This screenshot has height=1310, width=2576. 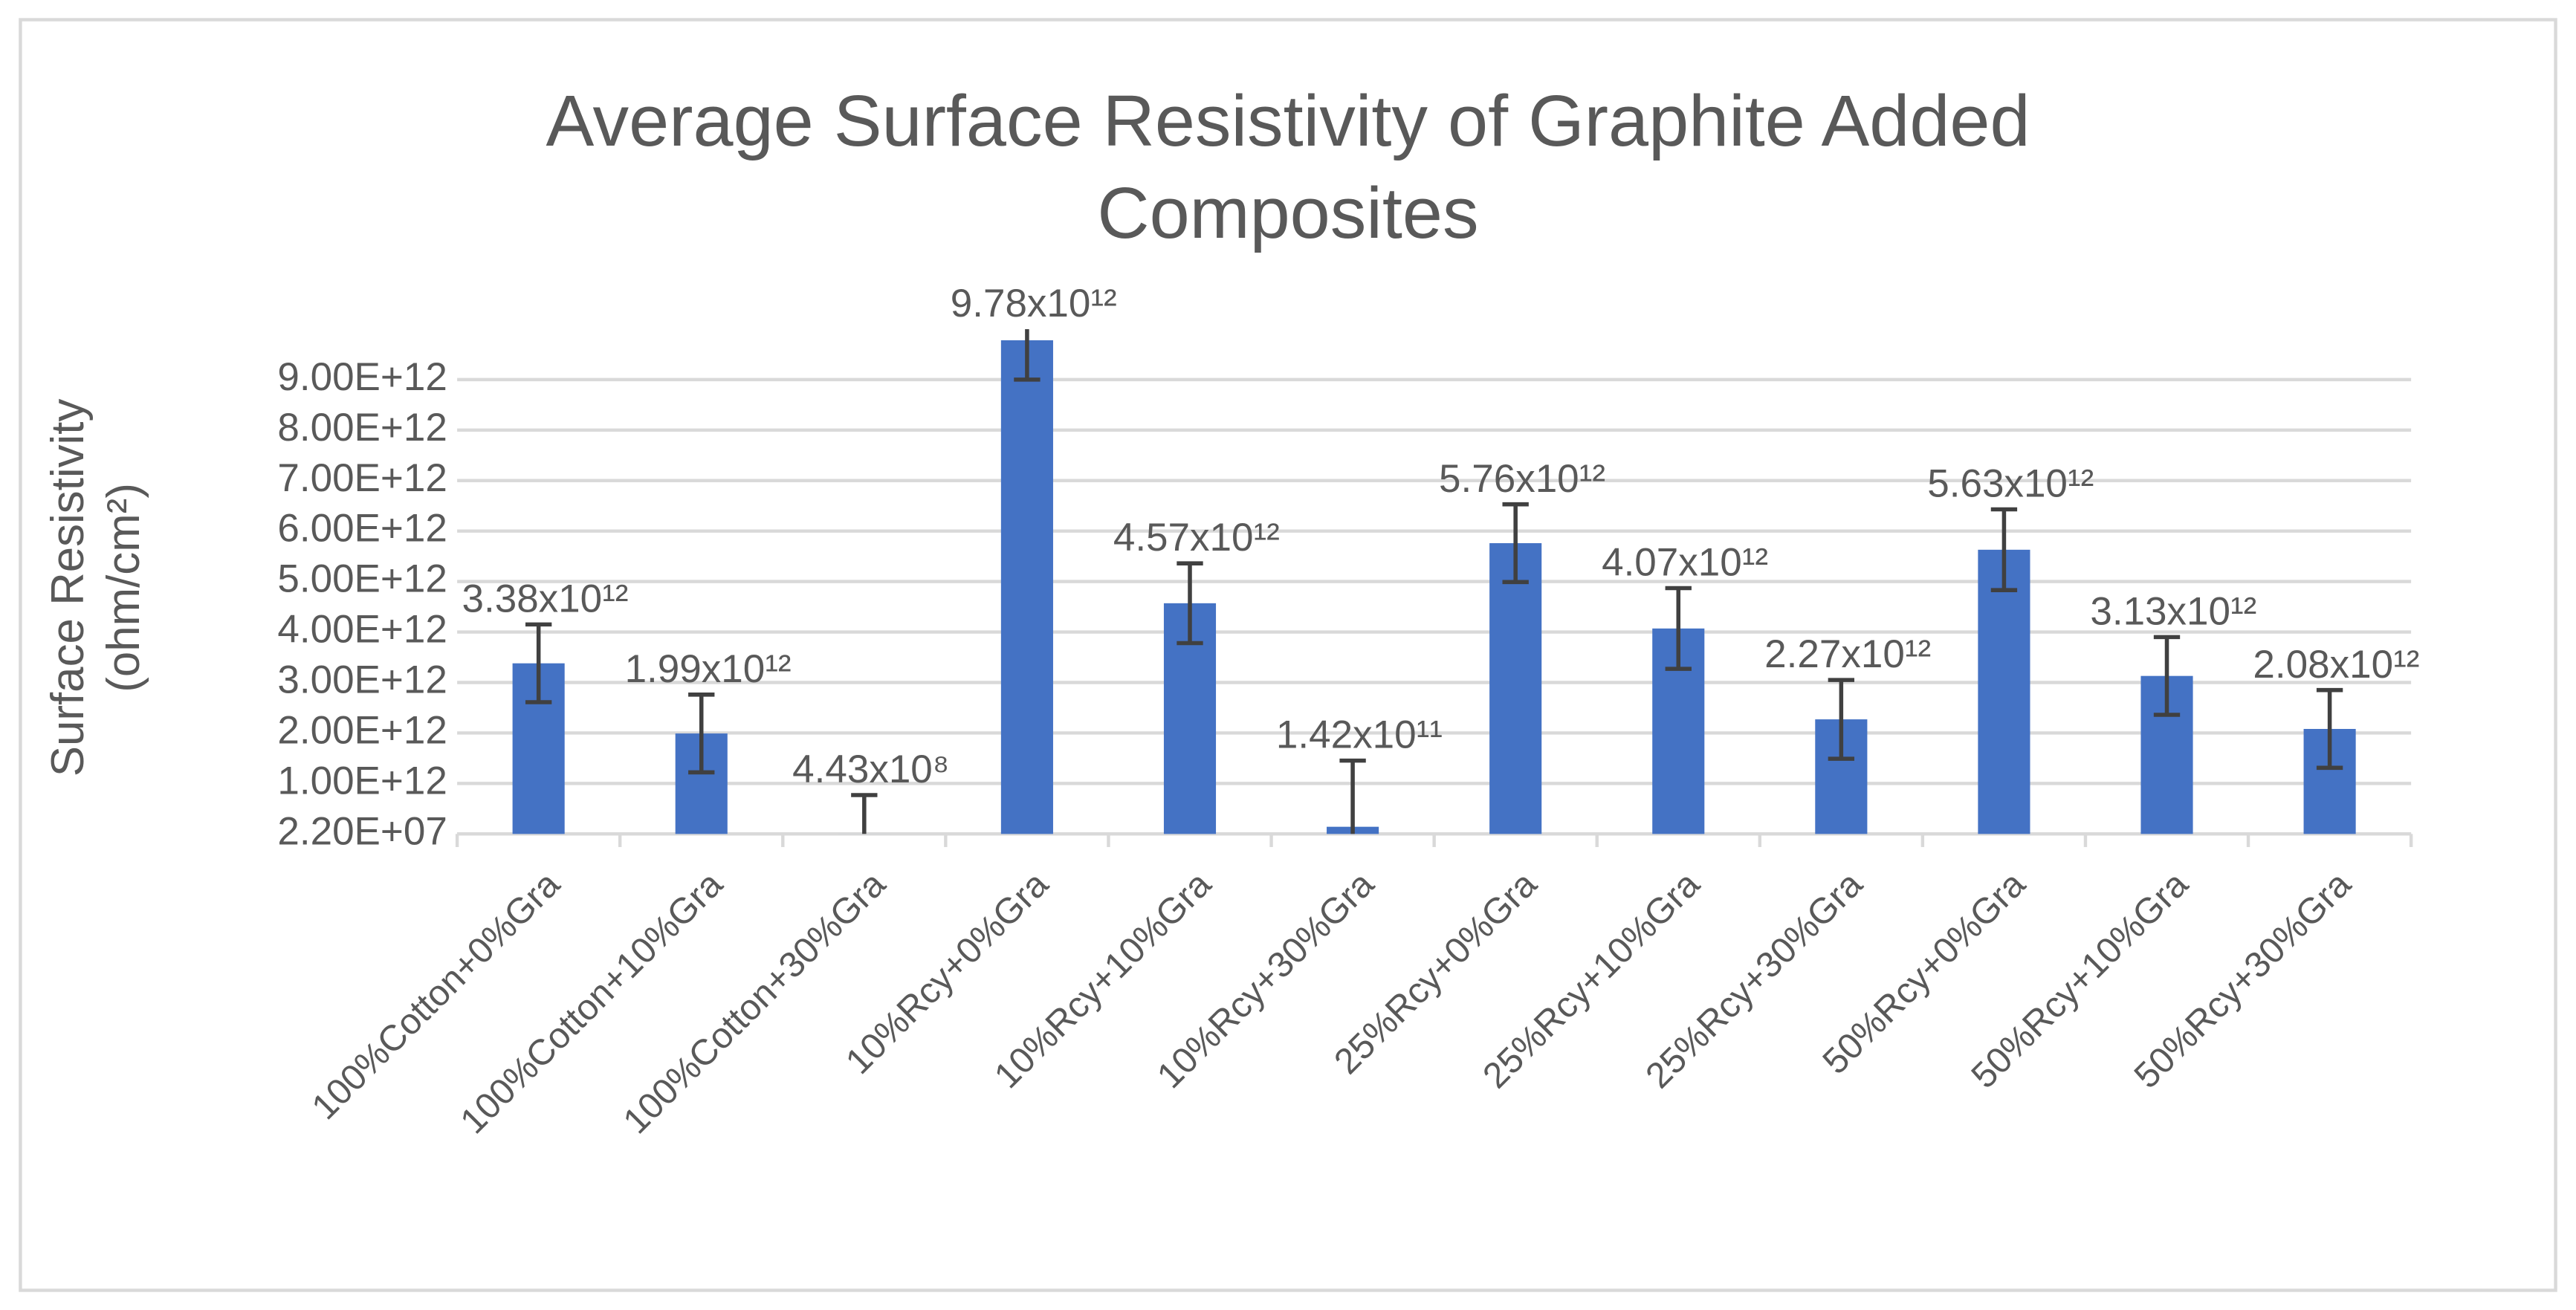 I want to click on data-label: 2.08x10¹², so click(x=2336, y=665).